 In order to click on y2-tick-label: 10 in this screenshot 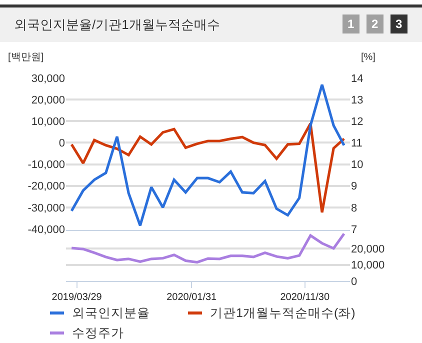, I will do `click(357, 165)`.